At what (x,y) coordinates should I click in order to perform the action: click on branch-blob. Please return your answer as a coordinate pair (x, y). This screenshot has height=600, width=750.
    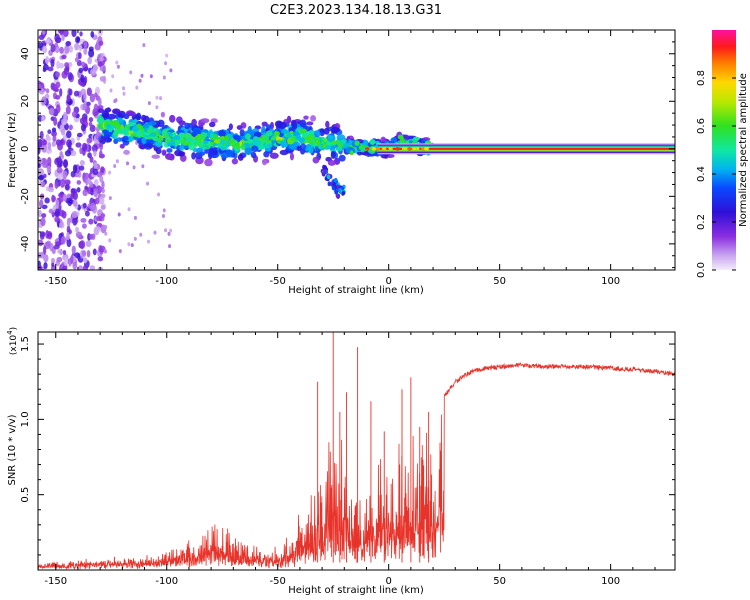
    Looking at the image, I should click on (335, 180).